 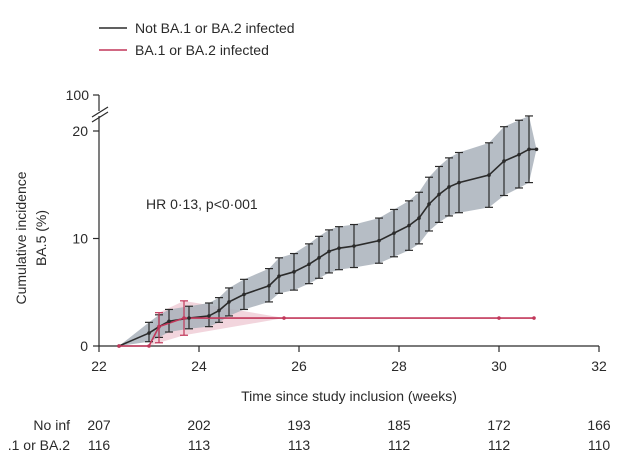 What do you see at coordinates (80, 131) in the screenshot?
I see `y-tick-label: 20` at bounding box center [80, 131].